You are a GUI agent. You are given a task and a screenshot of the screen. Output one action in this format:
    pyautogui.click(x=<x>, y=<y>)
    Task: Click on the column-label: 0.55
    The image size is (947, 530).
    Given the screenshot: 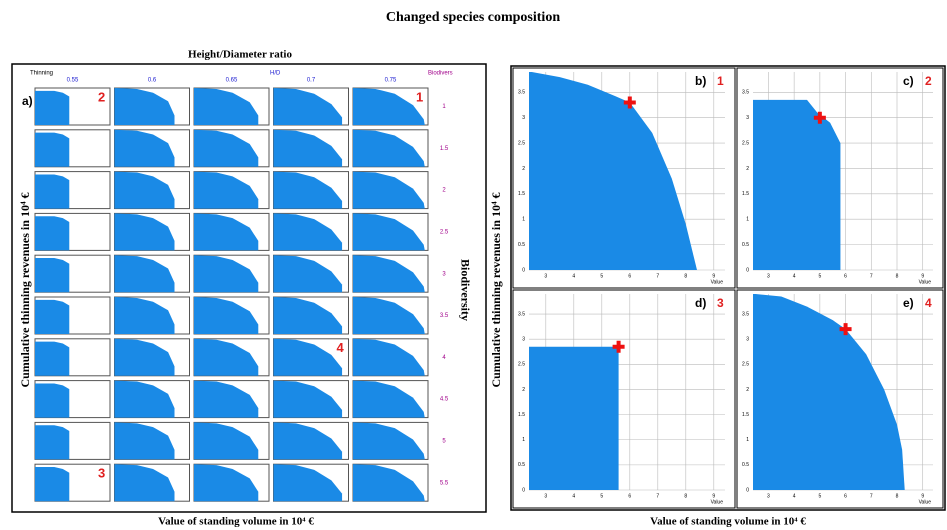 What is the action you would take?
    pyautogui.click(x=73, y=81)
    